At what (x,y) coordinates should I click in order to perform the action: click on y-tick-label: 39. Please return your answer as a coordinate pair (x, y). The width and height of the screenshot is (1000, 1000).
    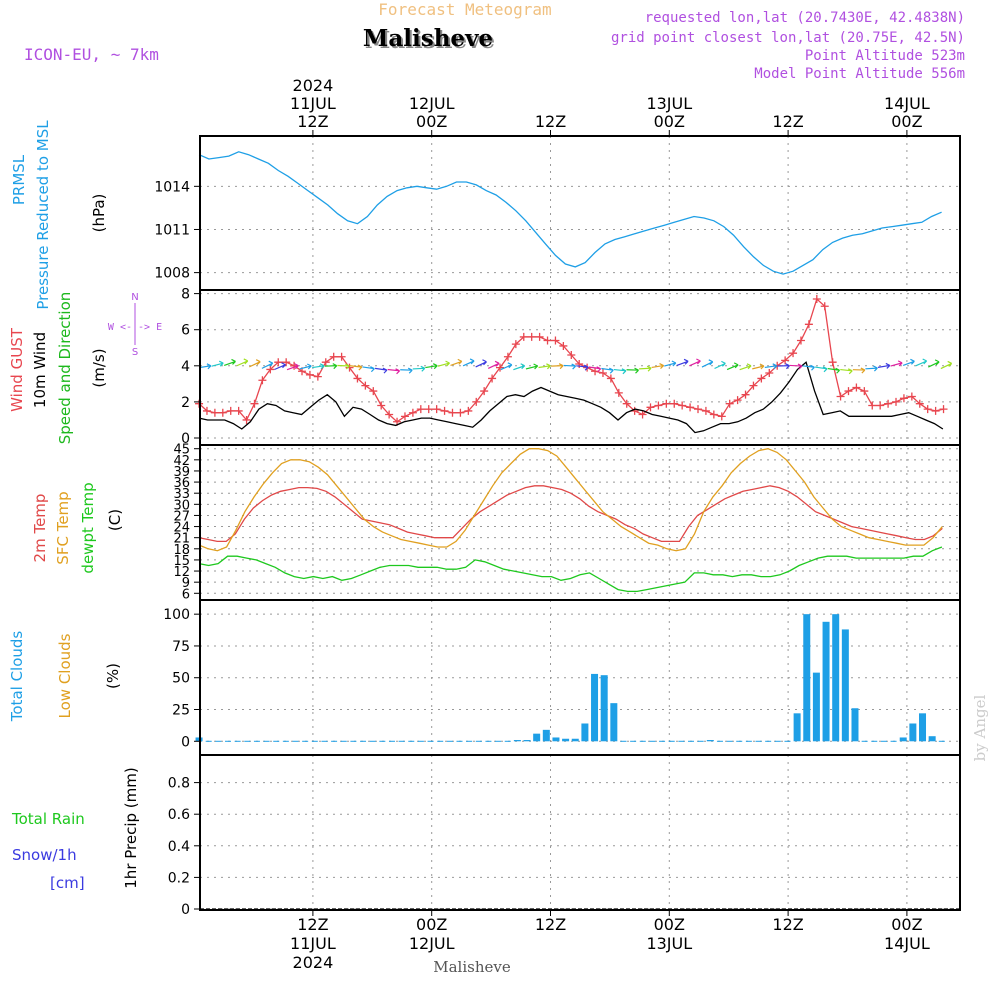
    Looking at the image, I should click on (181, 472).